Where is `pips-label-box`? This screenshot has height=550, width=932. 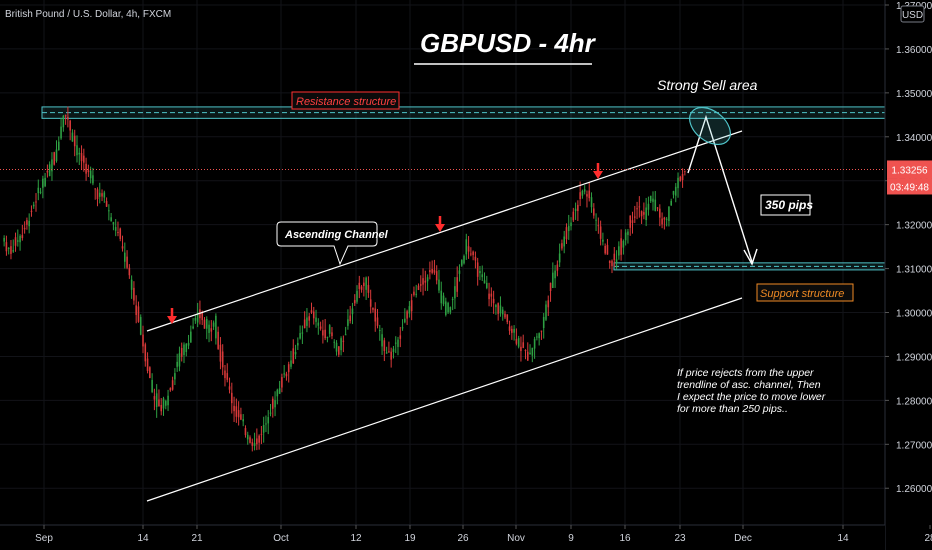
pips-label-box is located at coordinates (785, 205).